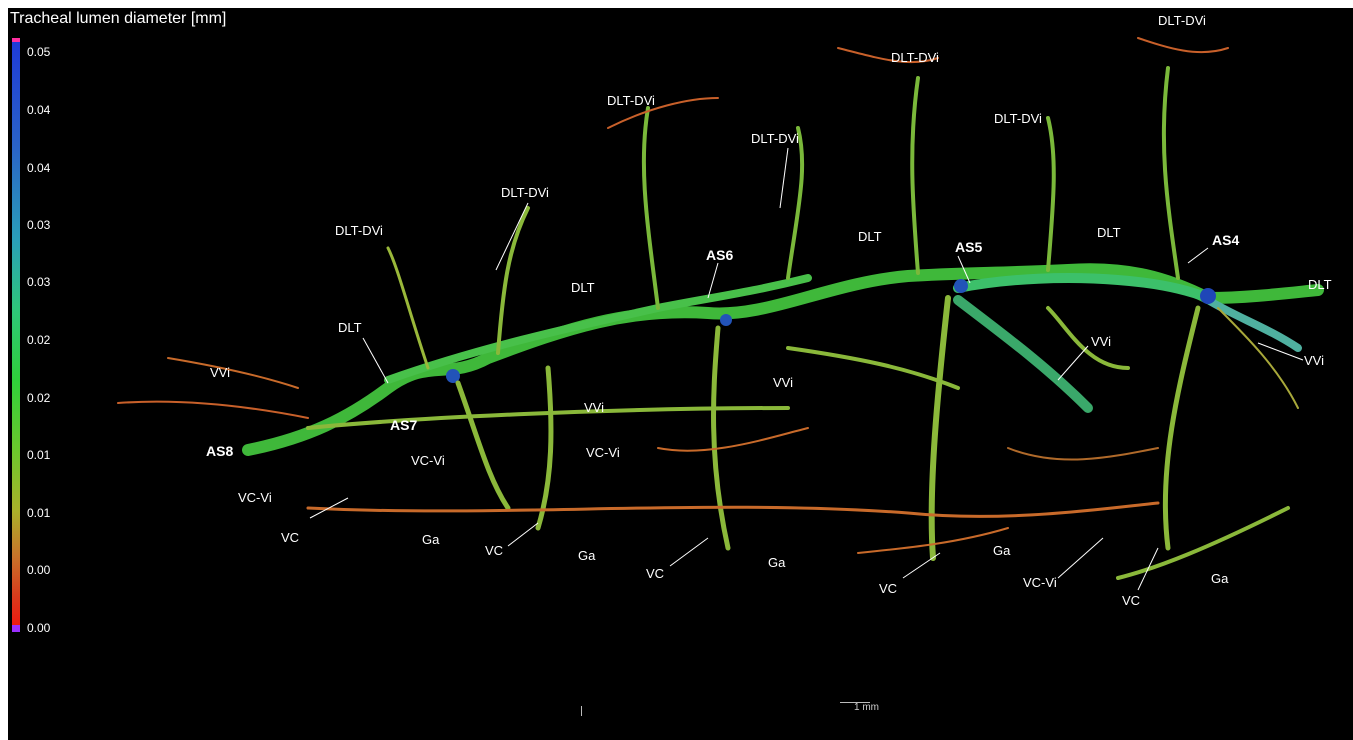 The height and width of the screenshot is (740, 1353). What do you see at coordinates (220, 451) in the screenshot?
I see `label-as8: AS8` at bounding box center [220, 451].